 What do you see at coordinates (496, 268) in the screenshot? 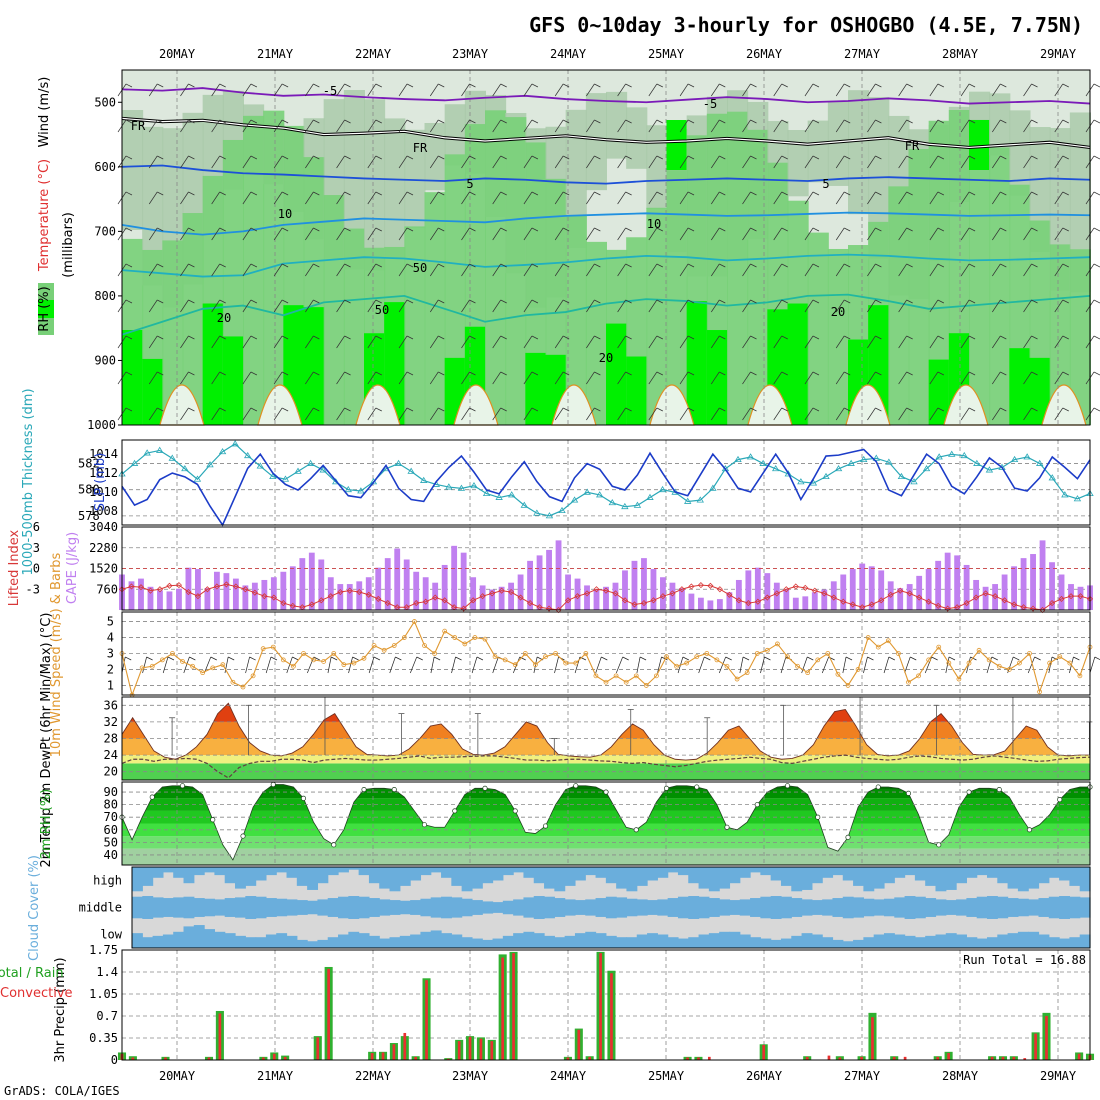
I see `rh-mid-region` at bounding box center [496, 268].